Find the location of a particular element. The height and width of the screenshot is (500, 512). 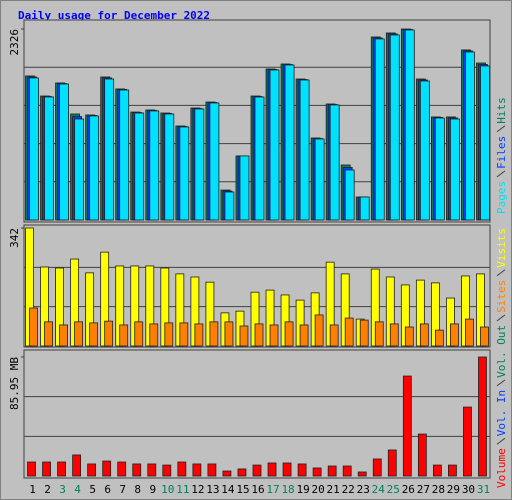

x-tick-label: 29 is located at coordinates (453, 489).